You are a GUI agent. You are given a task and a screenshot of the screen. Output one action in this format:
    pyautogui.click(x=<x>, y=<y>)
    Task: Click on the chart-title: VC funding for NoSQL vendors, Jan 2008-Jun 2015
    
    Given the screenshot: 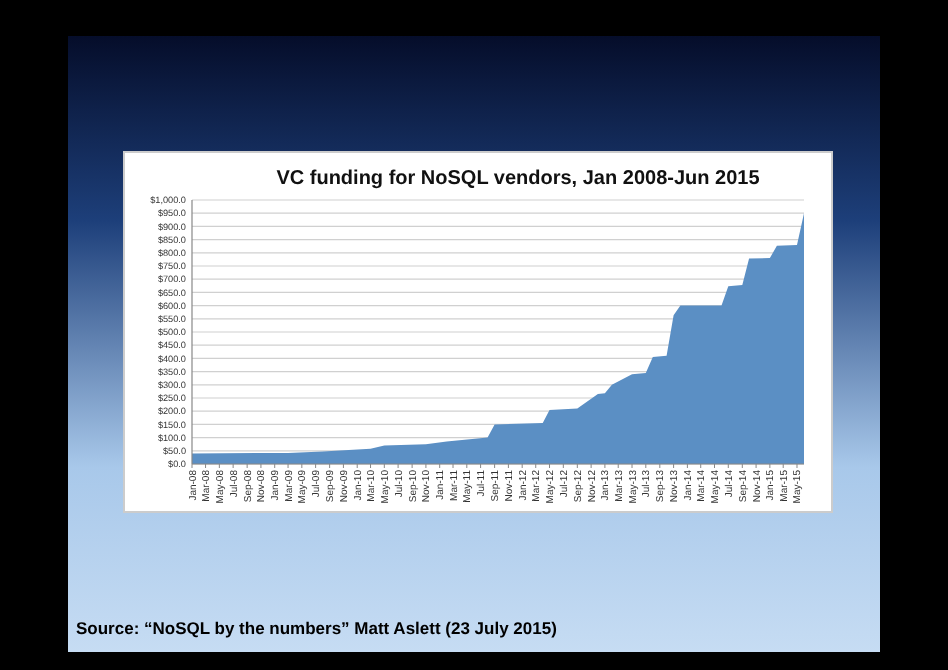 What is the action you would take?
    pyautogui.click(x=518, y=179)
    